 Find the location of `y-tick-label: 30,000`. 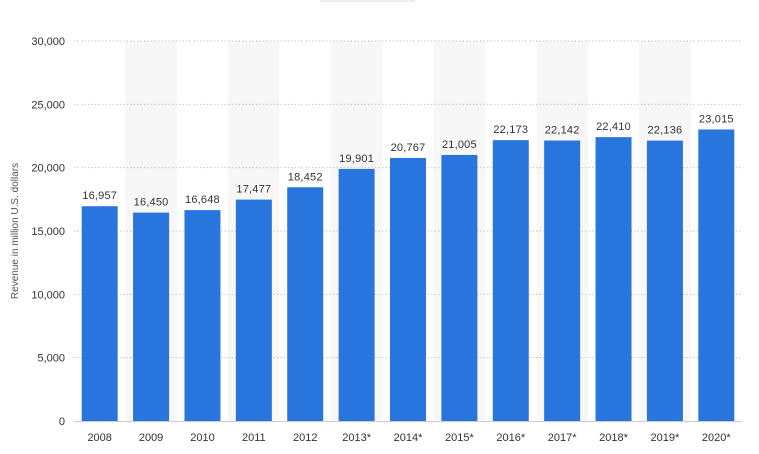

y-tick-label: 30,000 is located at coordinates (48, 42).